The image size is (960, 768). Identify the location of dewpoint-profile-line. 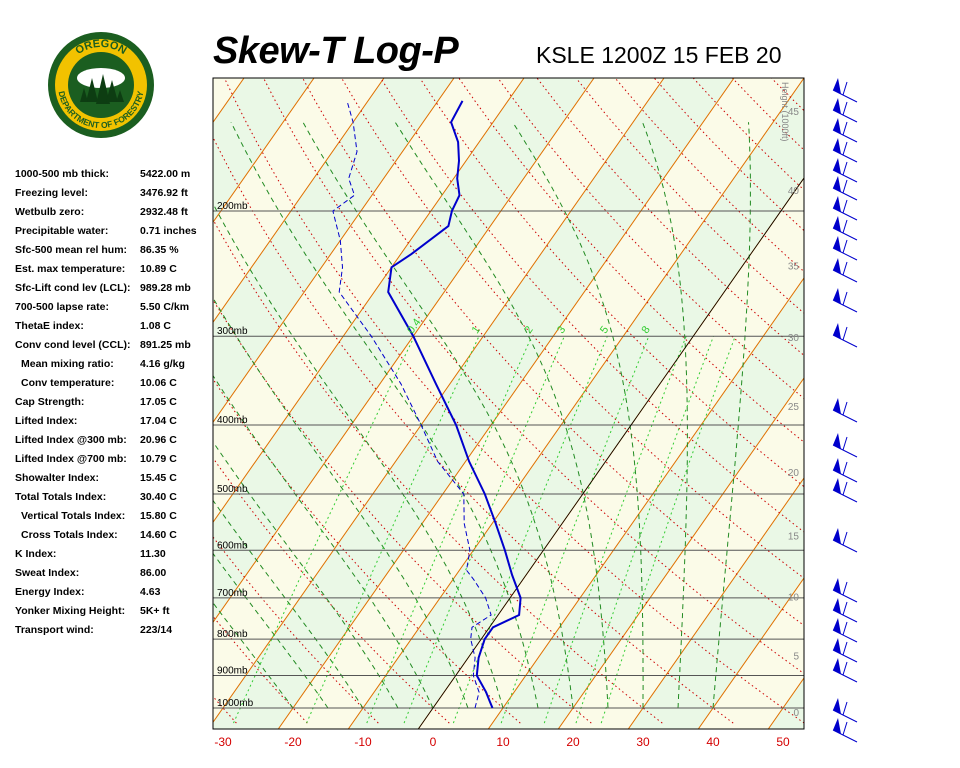
(412, 404).